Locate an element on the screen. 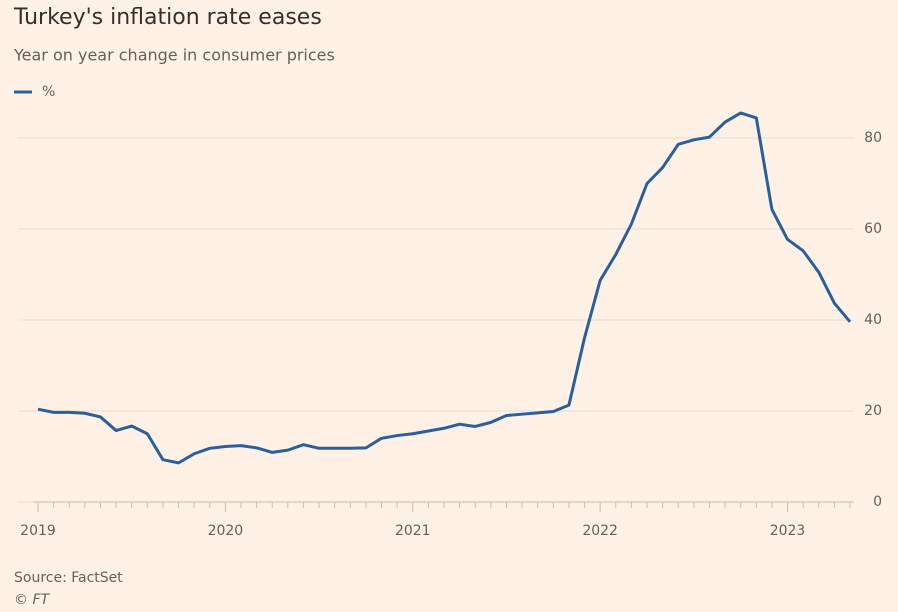 The width and height of the screenshot is (898, 612). credit: © FT is located at coordinates (32, 600).